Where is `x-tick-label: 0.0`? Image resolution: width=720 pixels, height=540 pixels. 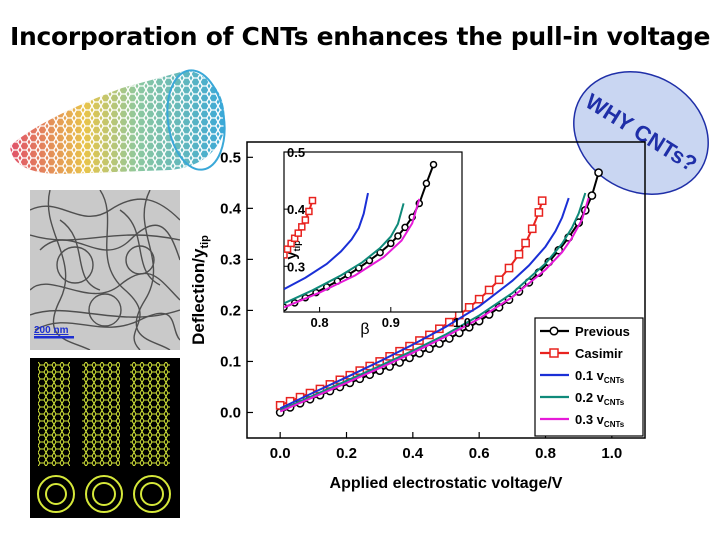 x-tick-label: 0.0 is located at coordinates (280, 453).